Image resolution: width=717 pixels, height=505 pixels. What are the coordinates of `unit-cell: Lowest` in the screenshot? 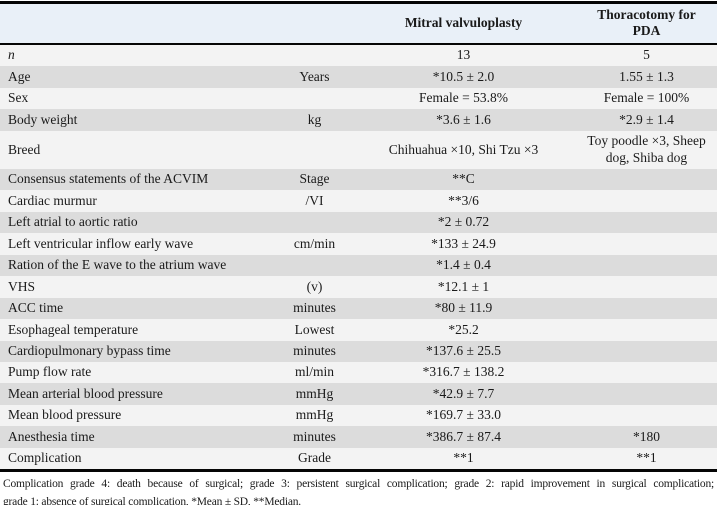 It's located at (314, 329).